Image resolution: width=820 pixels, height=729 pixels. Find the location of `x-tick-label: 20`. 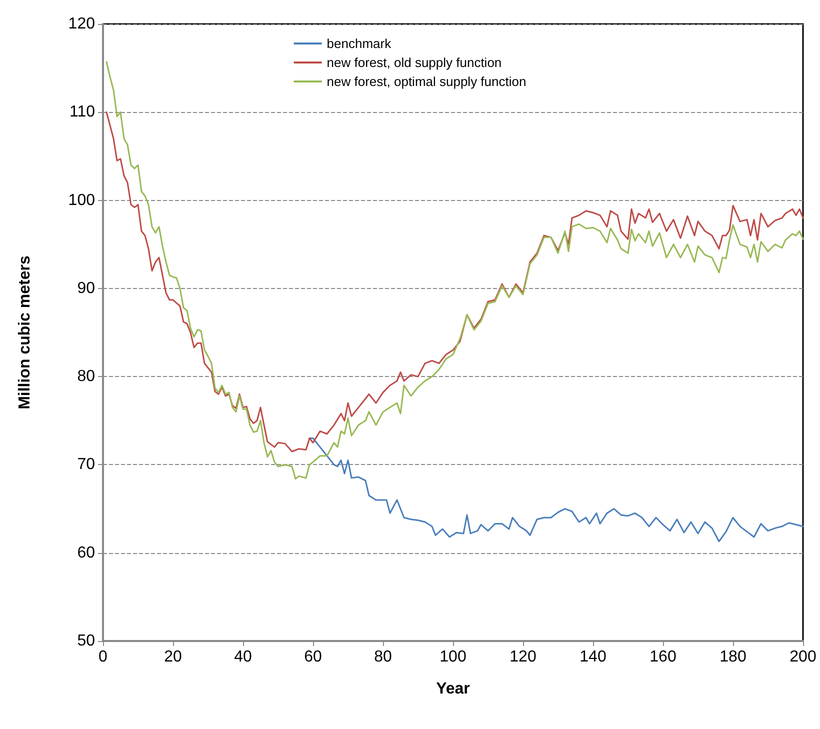

x-tick-label: 20 is located at coordinates (173, 657).